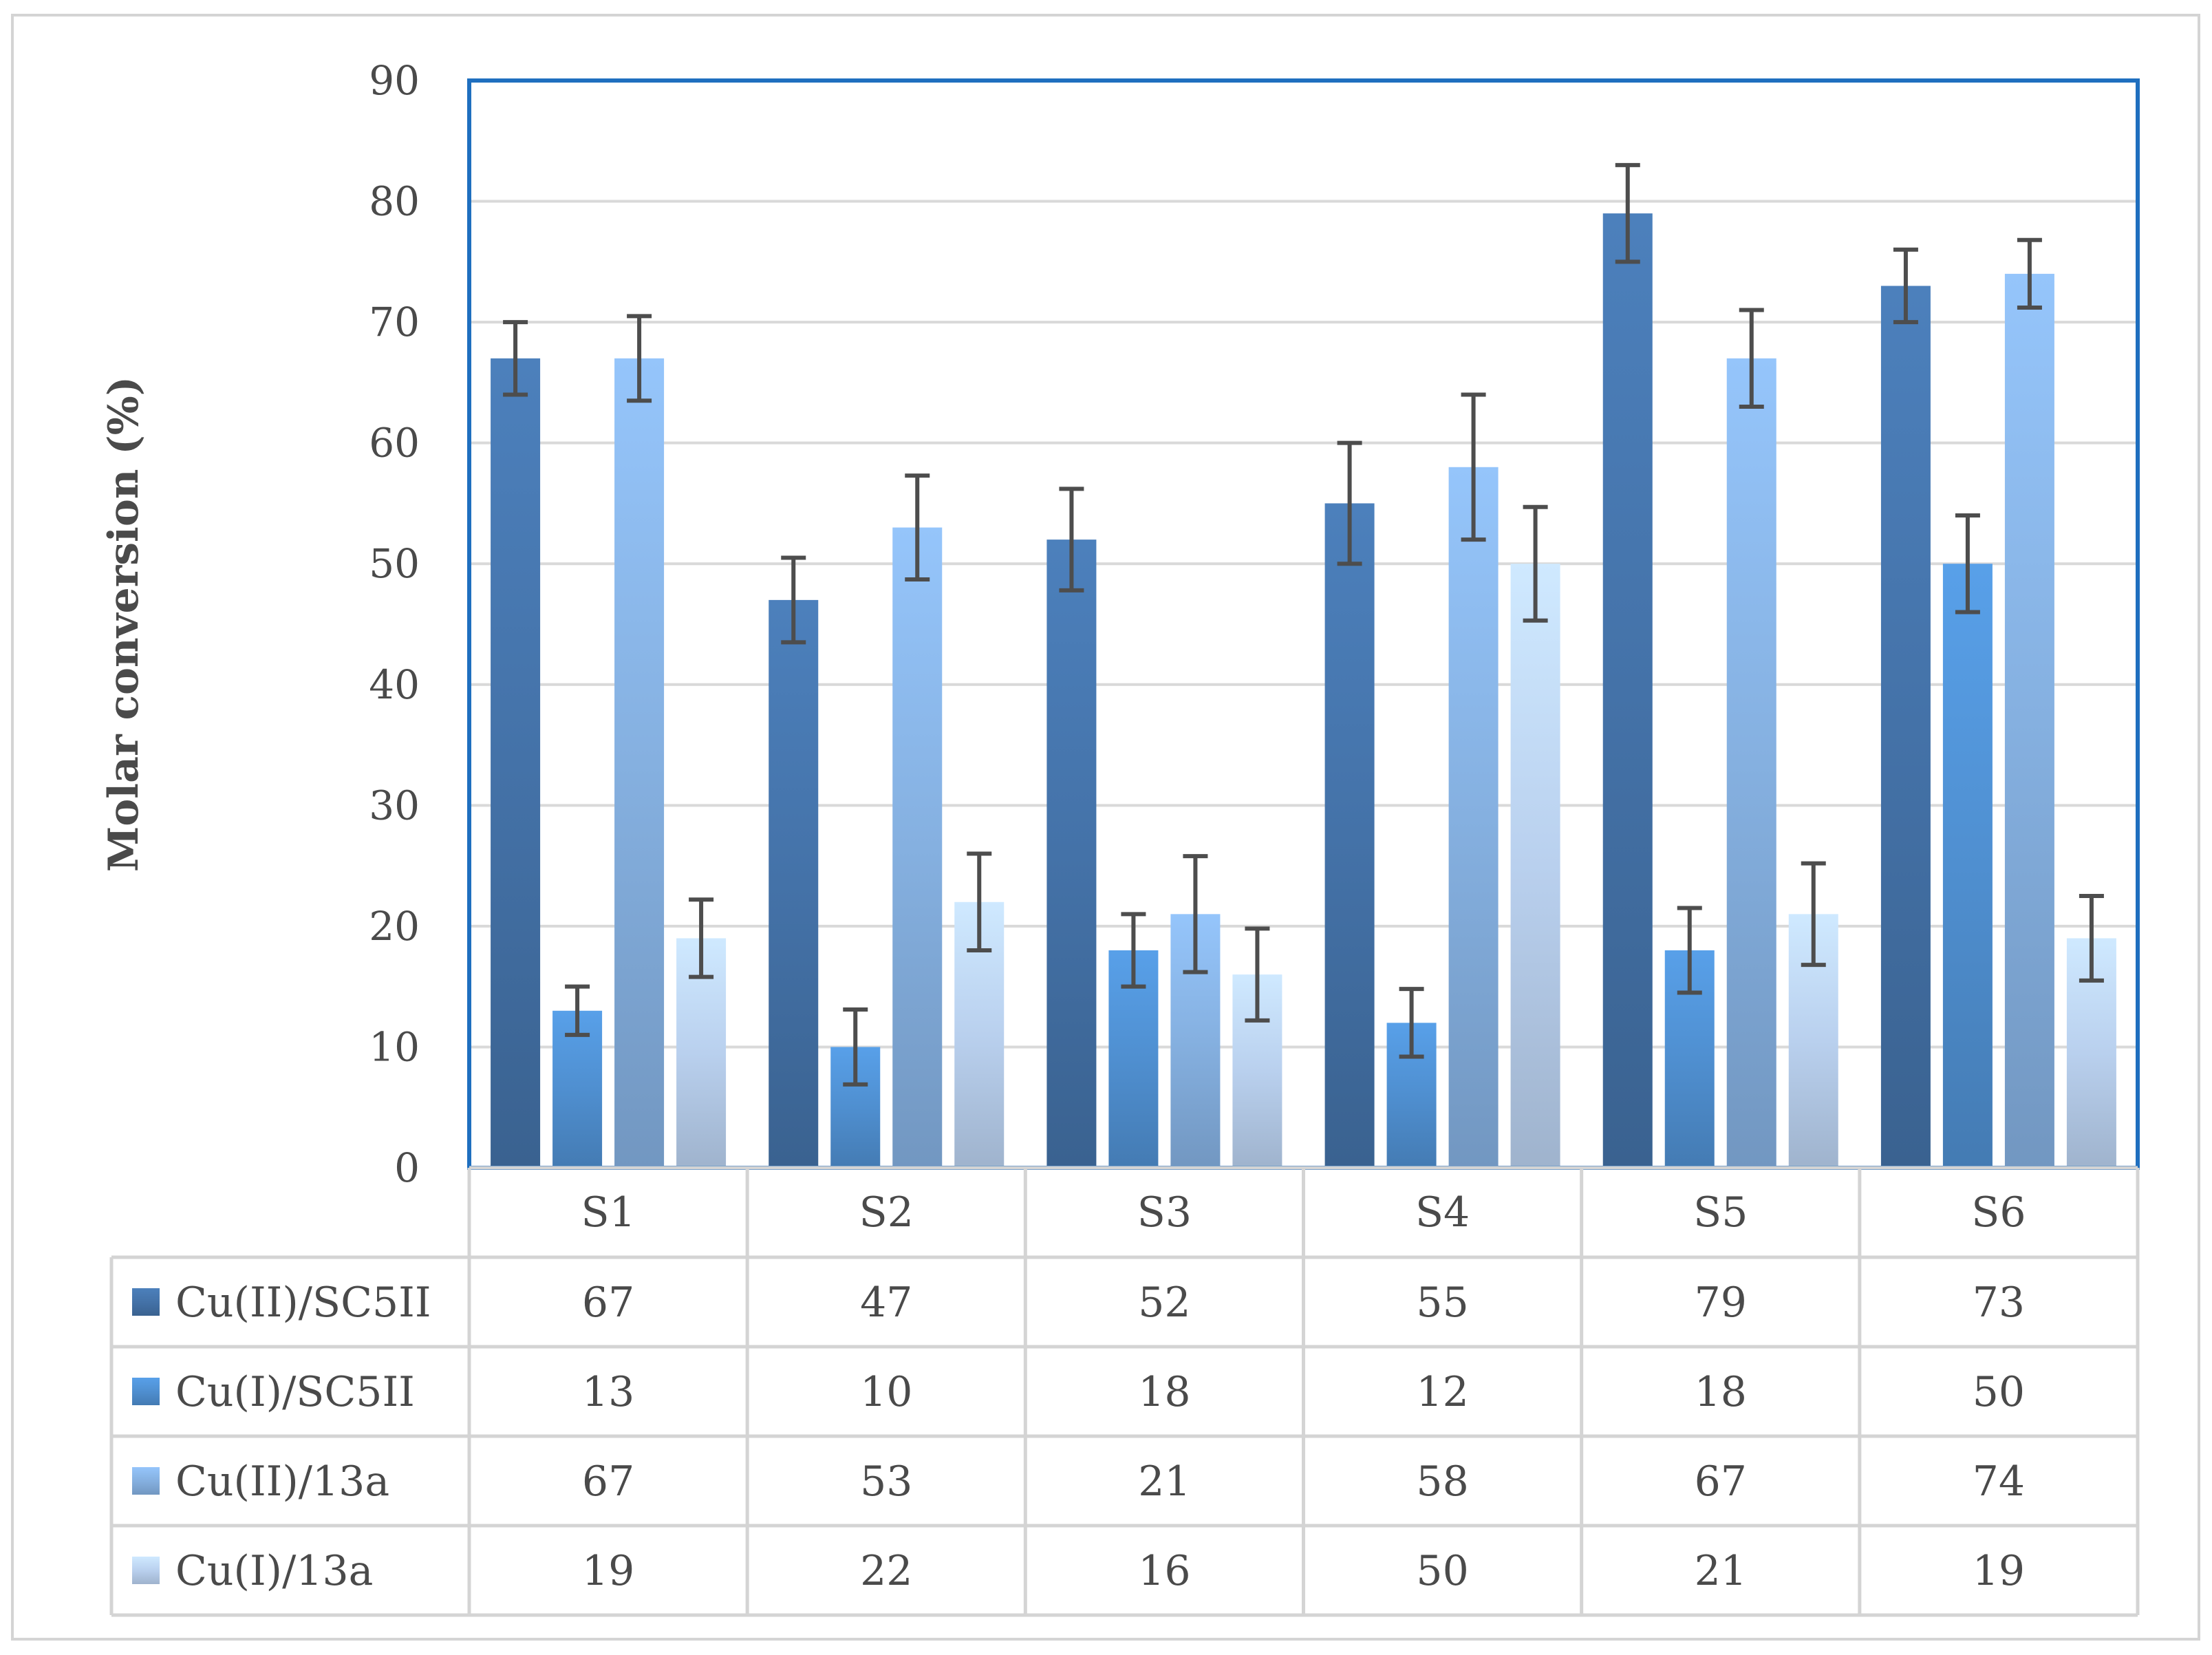 The width and height of the screenshot is (2212, 1655). Describe the element at coordinates (886, 1571) in the screenshot. I see `data-label: 22` at that location.